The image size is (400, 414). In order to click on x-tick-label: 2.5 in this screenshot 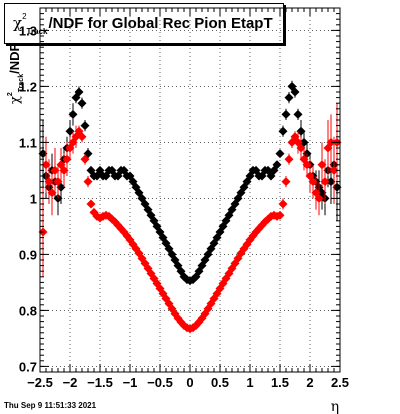, I will do `click(340, 382)`.